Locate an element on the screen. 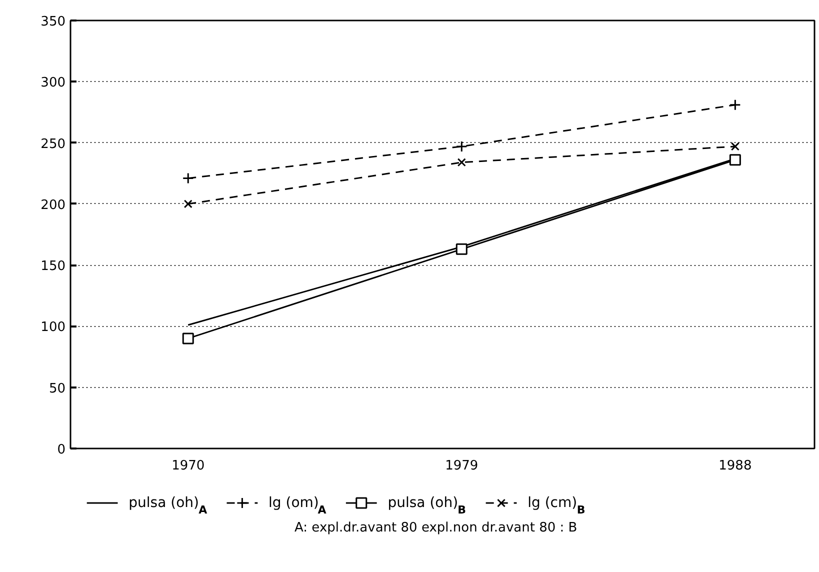 The height and width of the screenshot is (572, 819). y-tick-label: 200 is located at coordinates (53, 205).